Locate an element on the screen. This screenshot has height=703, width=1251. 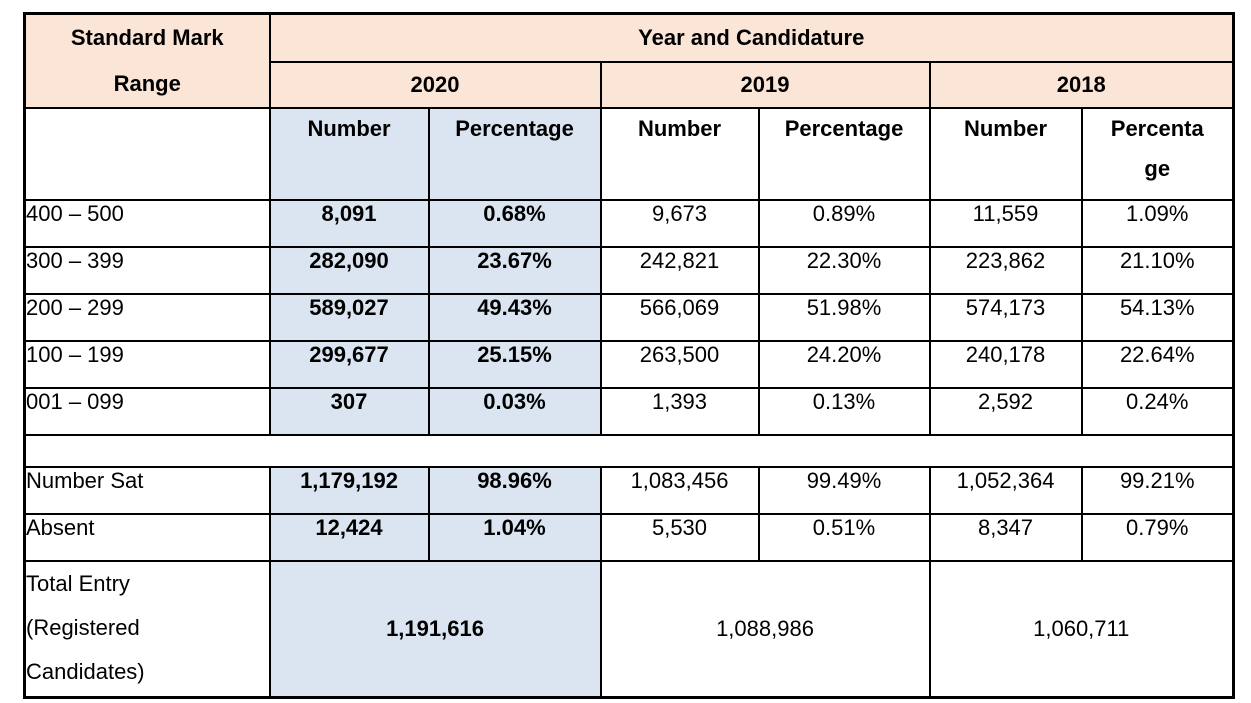
number-cell-2019: 1,083,456 is located at coordinates (679, 490).